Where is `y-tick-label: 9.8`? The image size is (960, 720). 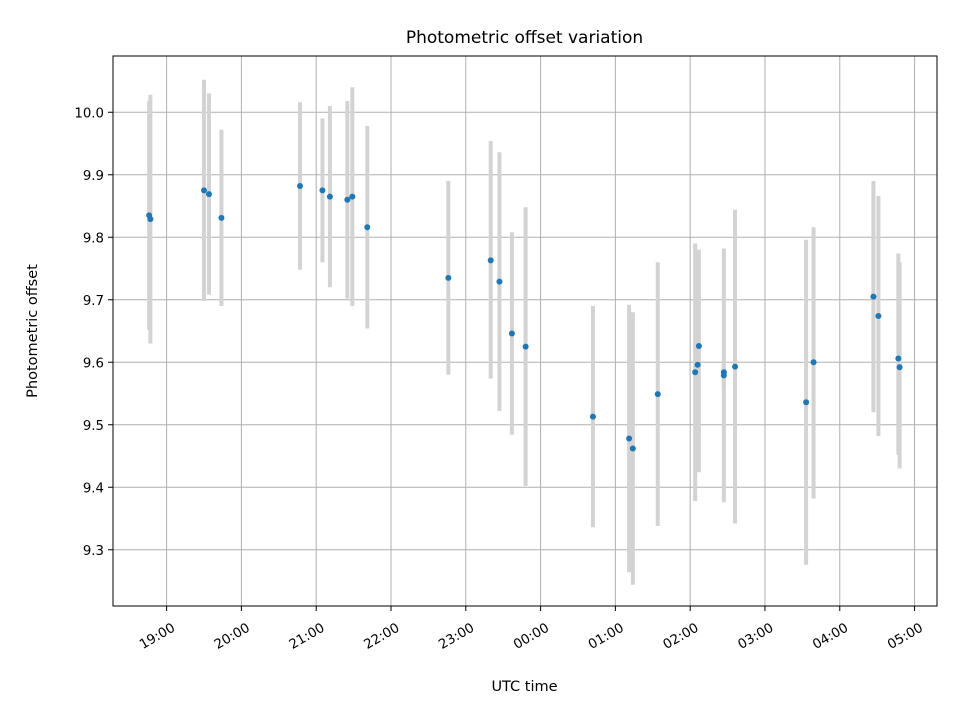
y-tick-label: 9.8 is located at coordinates (93, 238).